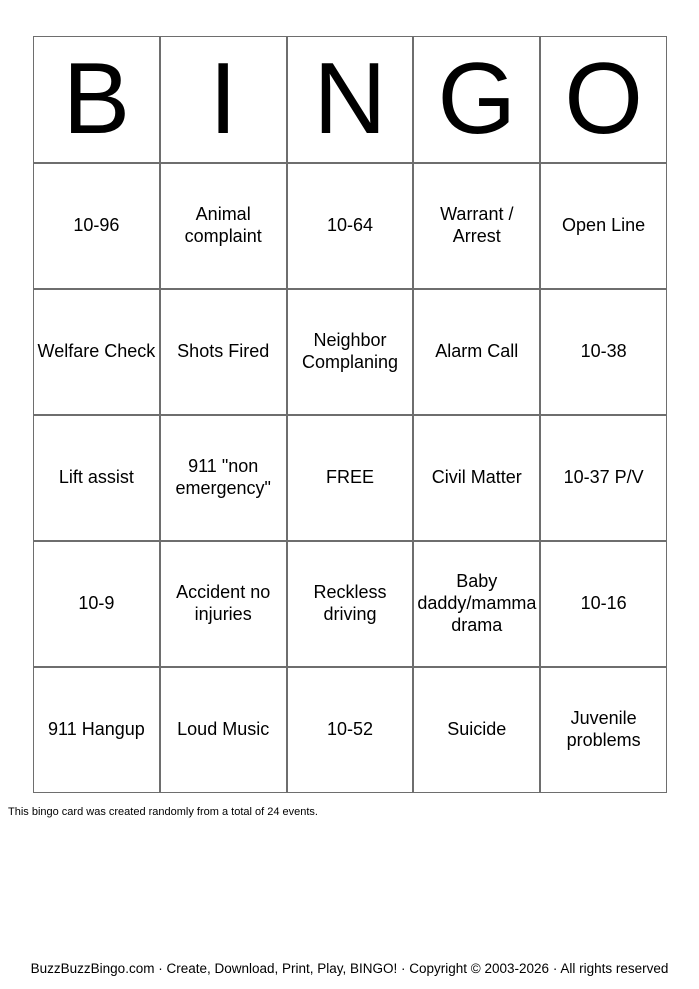 The height and width of the screenshot is (989, 699). I want to click on bingo-cell: 10-38, so click(603, 352).